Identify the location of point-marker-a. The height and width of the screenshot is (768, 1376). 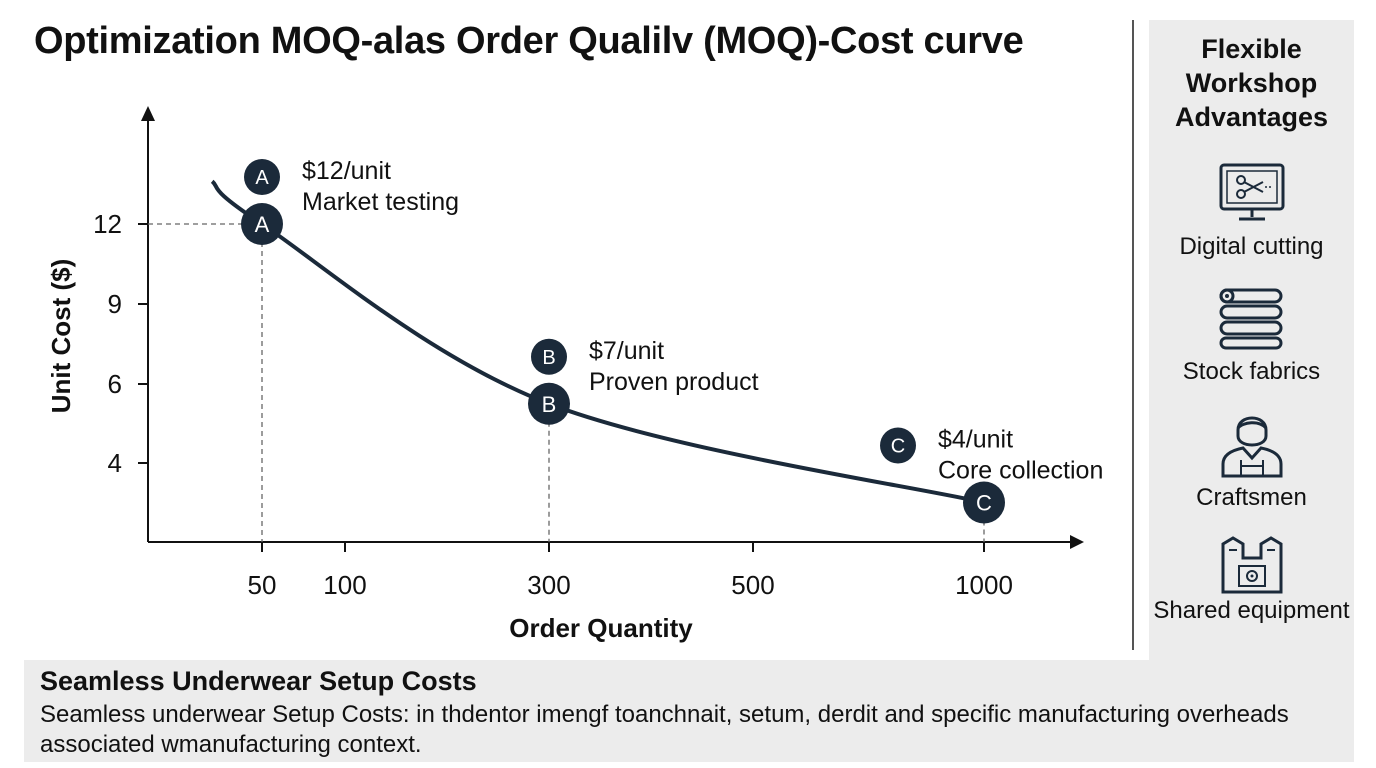
(262, 224).